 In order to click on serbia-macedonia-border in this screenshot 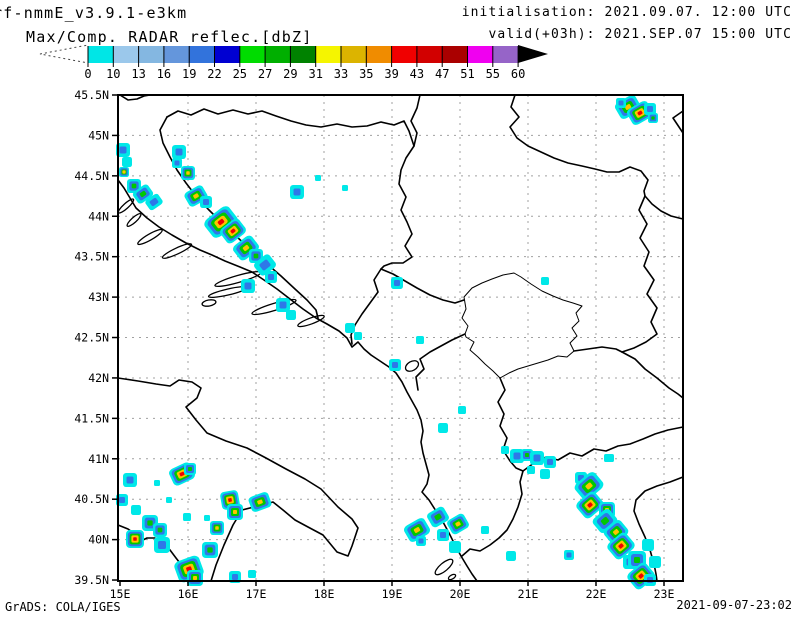, I will do `click(598, 349)`.